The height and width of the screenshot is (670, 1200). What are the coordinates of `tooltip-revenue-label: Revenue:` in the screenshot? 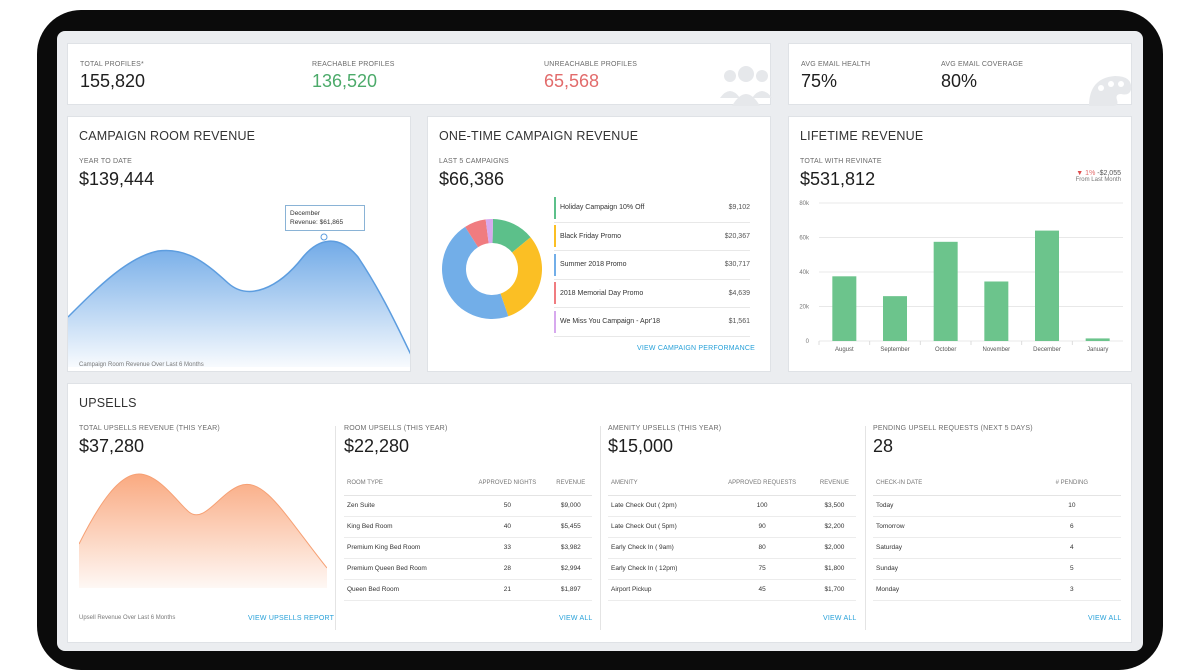 It's located at (304, 222).